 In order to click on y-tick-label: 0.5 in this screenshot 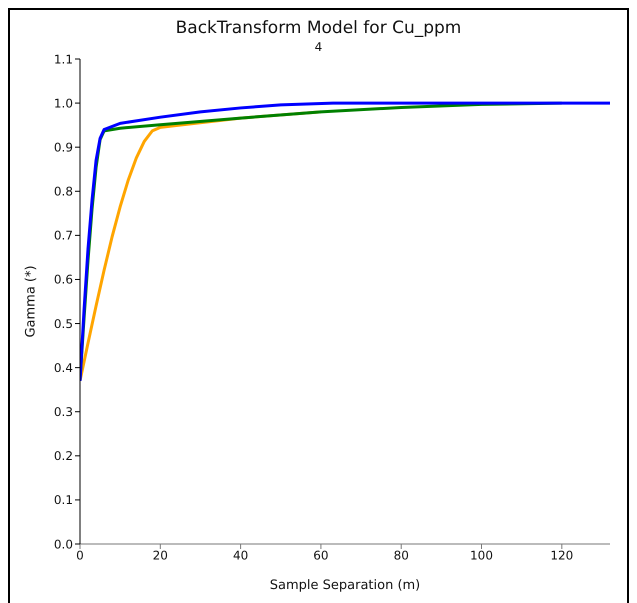, I will do `click(63, 323)`.